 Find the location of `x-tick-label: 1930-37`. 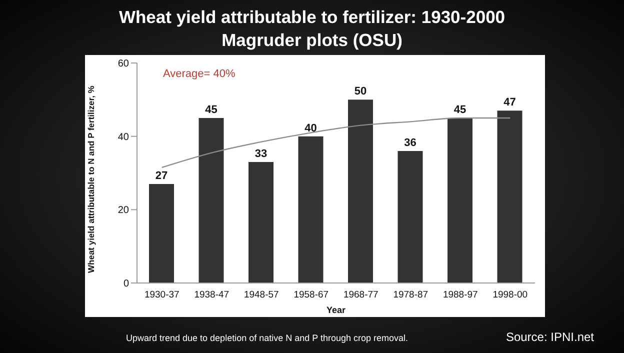

x-tick-label: 1930-37 is located at coordinates (162, 295).